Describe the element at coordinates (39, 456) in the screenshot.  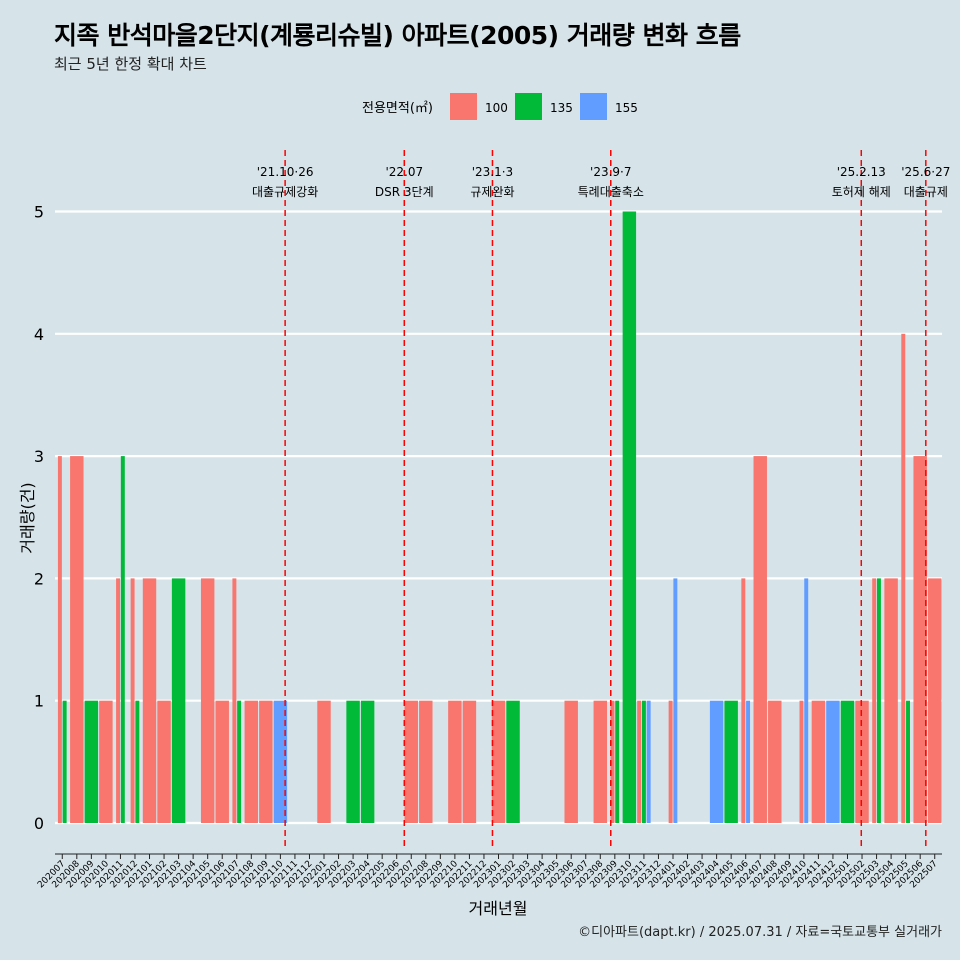
I see `y-tick-label: 3` at that location.